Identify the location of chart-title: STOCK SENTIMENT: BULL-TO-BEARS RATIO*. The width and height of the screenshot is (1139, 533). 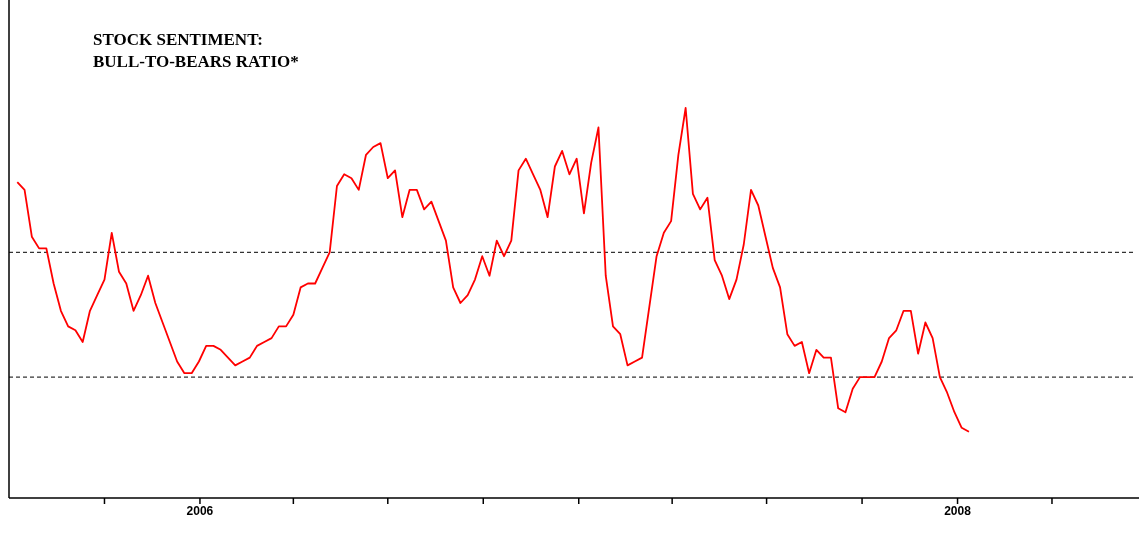
(196, 50).